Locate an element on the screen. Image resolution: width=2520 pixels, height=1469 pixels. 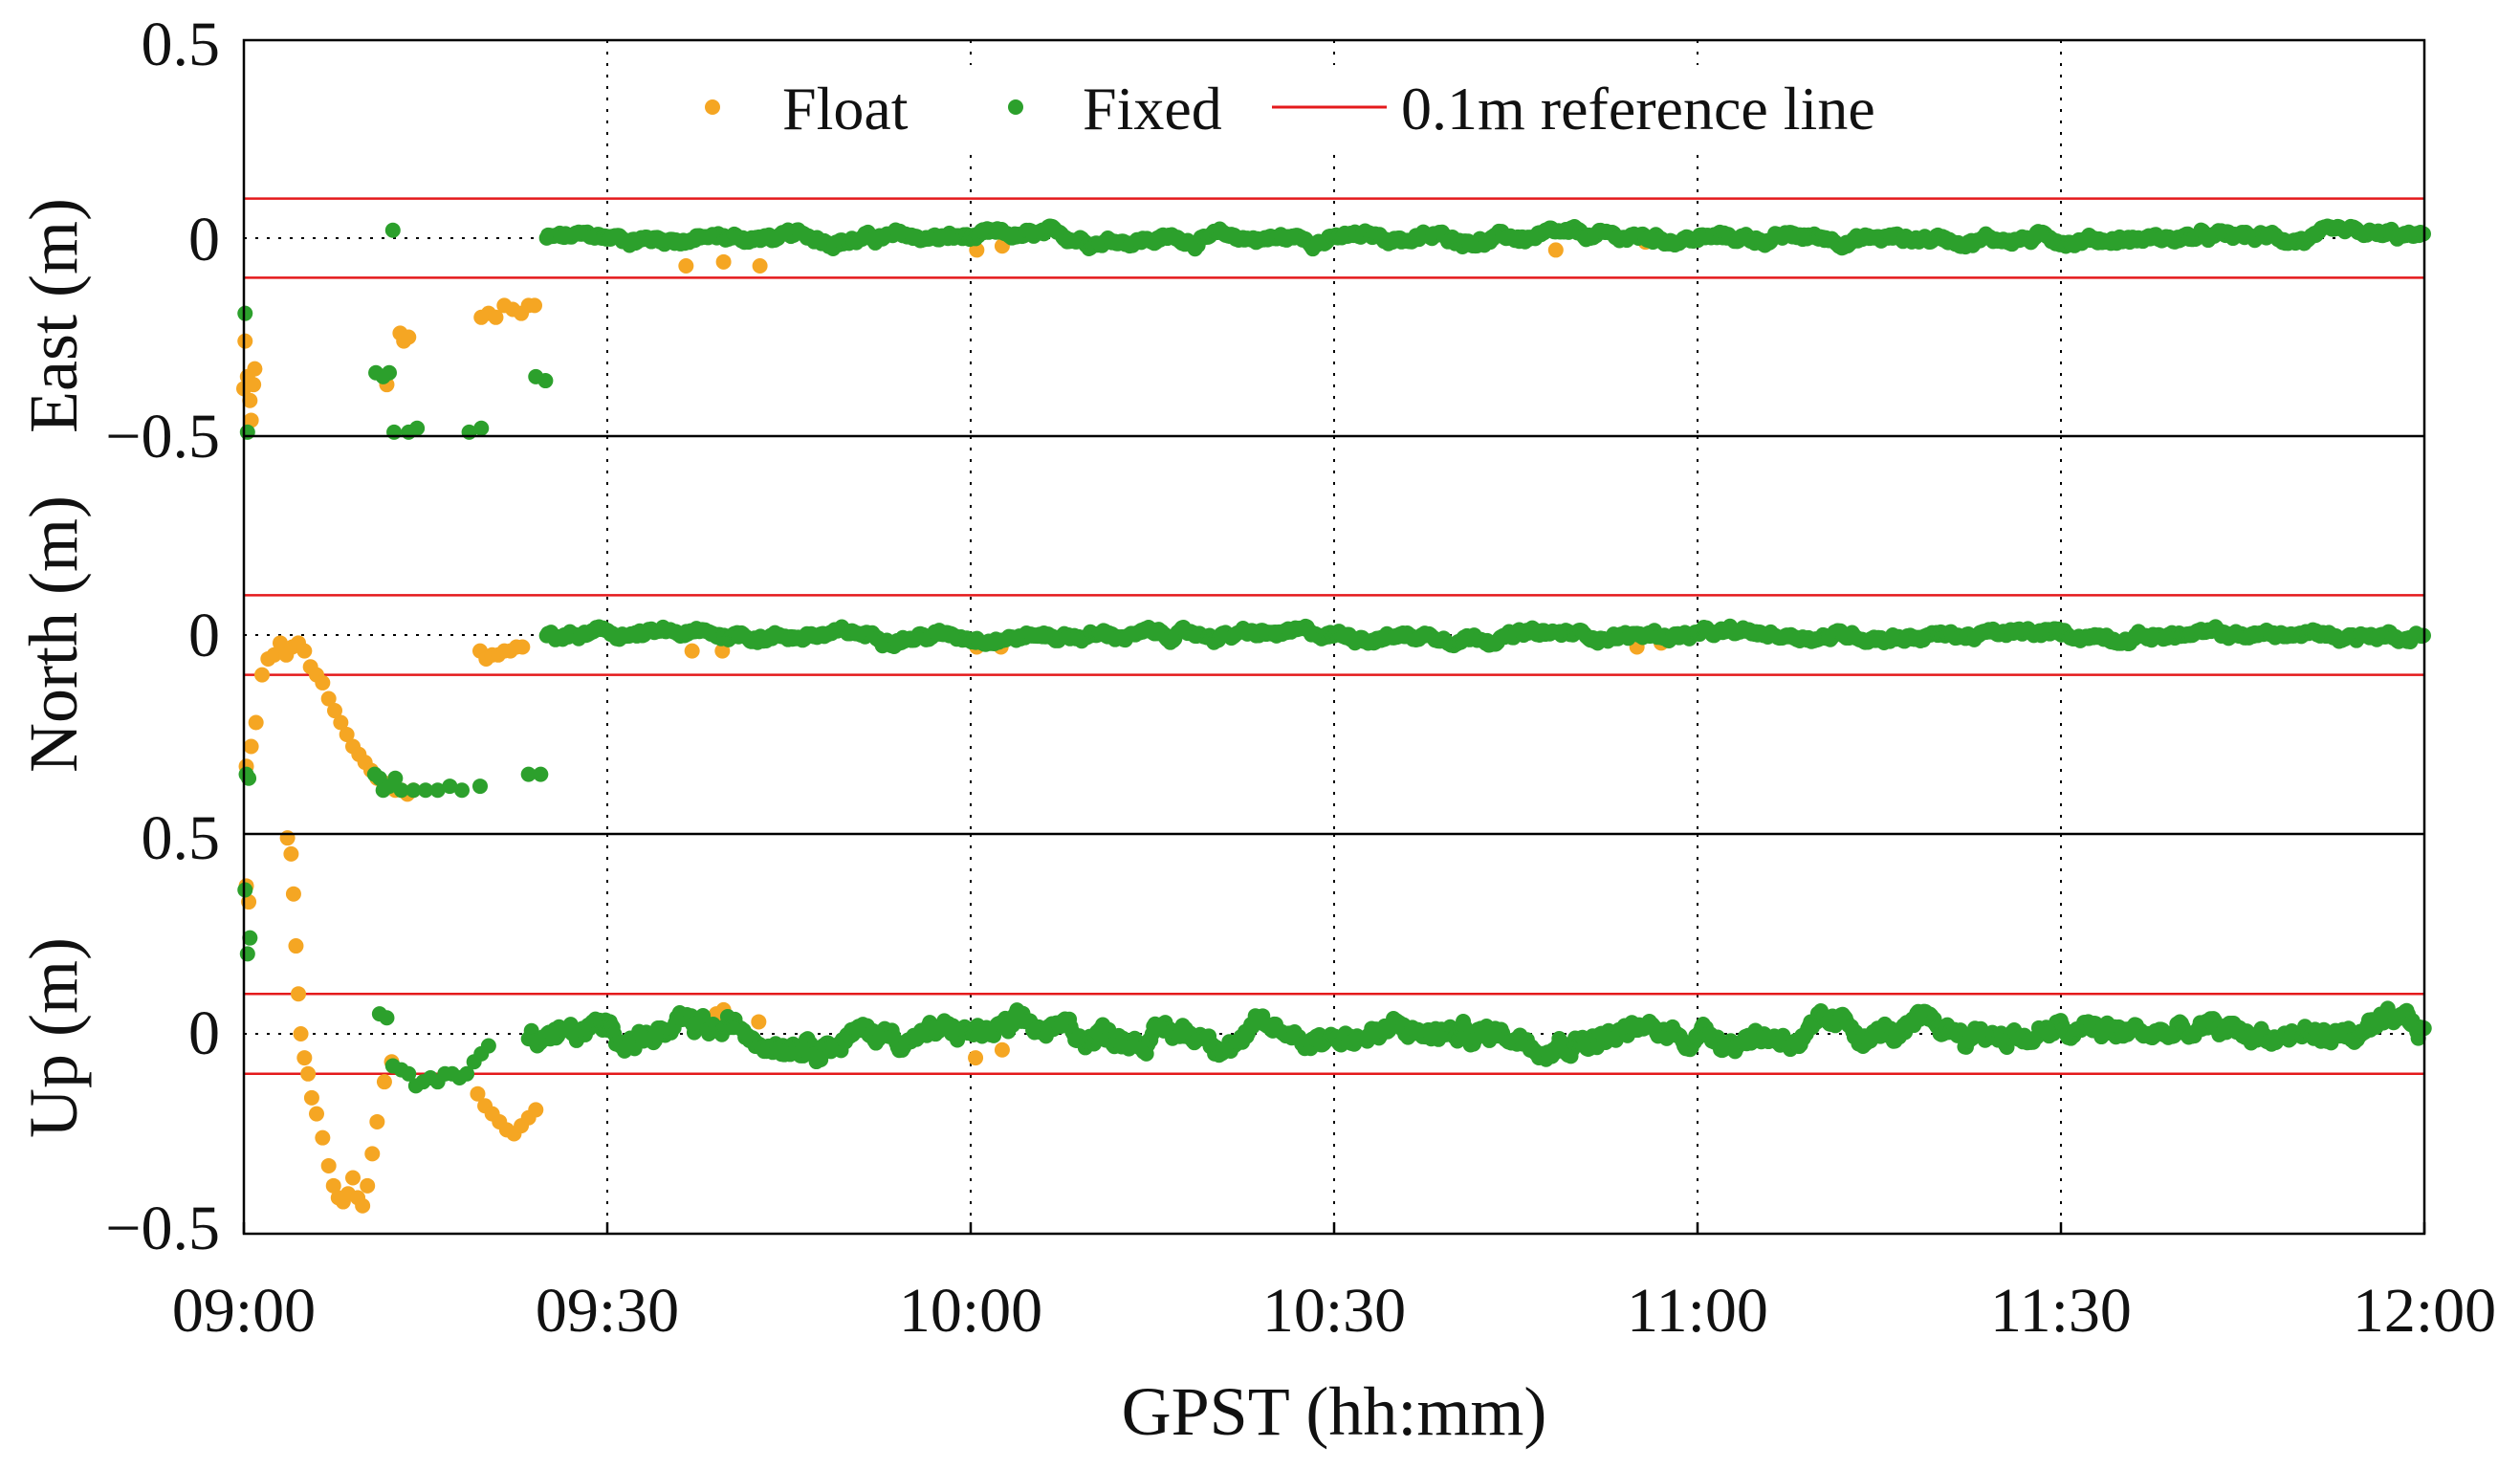
east-ylabel: East (m) is located at coordinates (53, 315).